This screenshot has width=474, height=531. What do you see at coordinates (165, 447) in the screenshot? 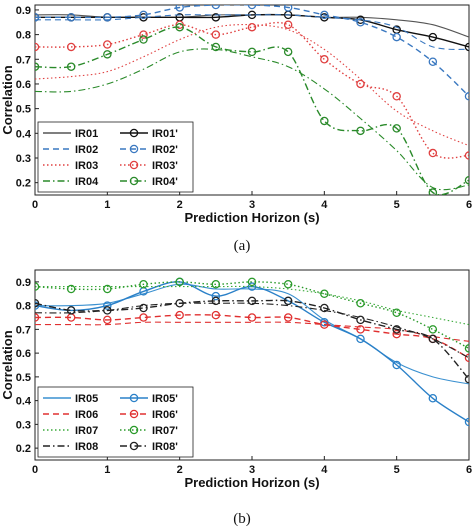
I see `legend-entry: IR08'` at bounding box center [165, 447].